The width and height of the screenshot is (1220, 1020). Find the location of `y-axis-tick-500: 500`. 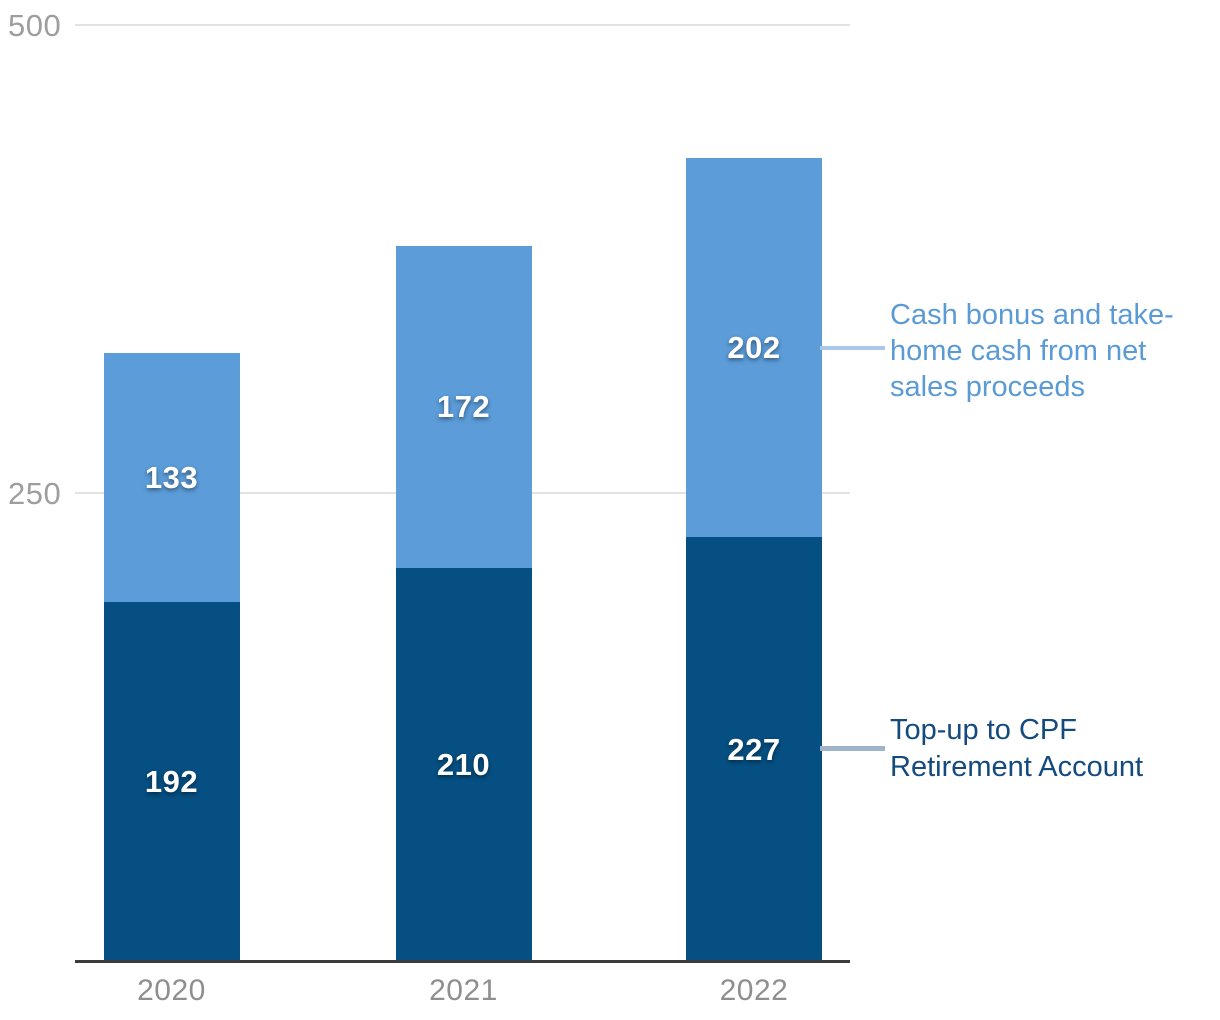

y-axis-tick-500: 500 is located at coordinates (35, 25).